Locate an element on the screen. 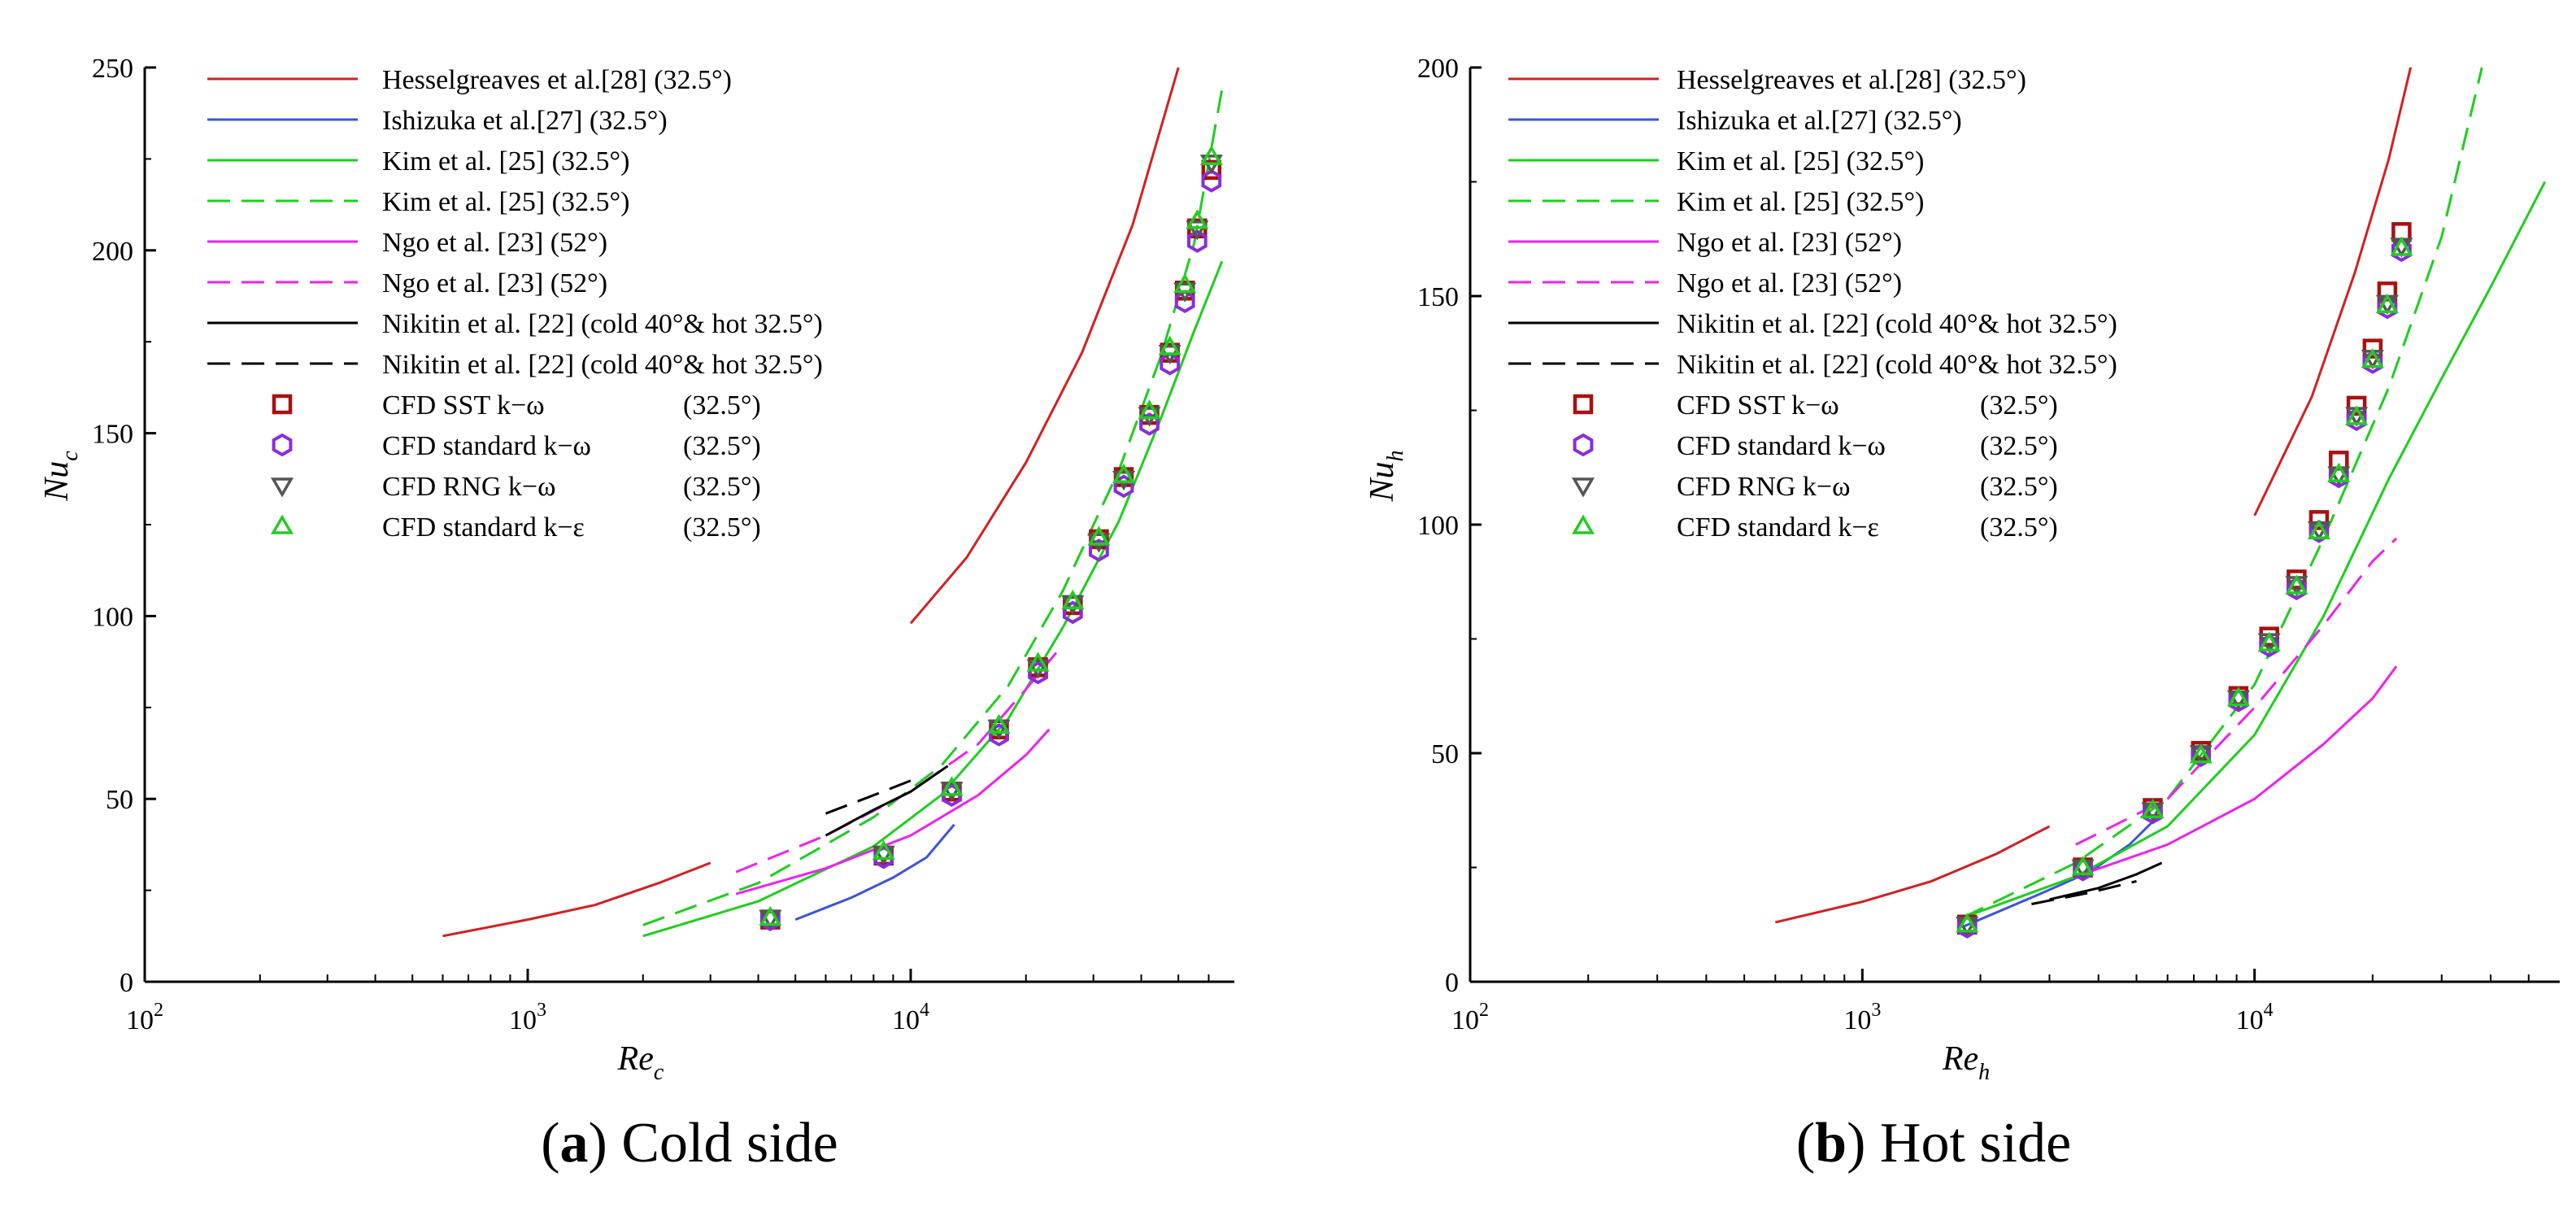  legend-label: Ishizuka et al.[27] (32.5°) is located at coordinates (1820, 121).